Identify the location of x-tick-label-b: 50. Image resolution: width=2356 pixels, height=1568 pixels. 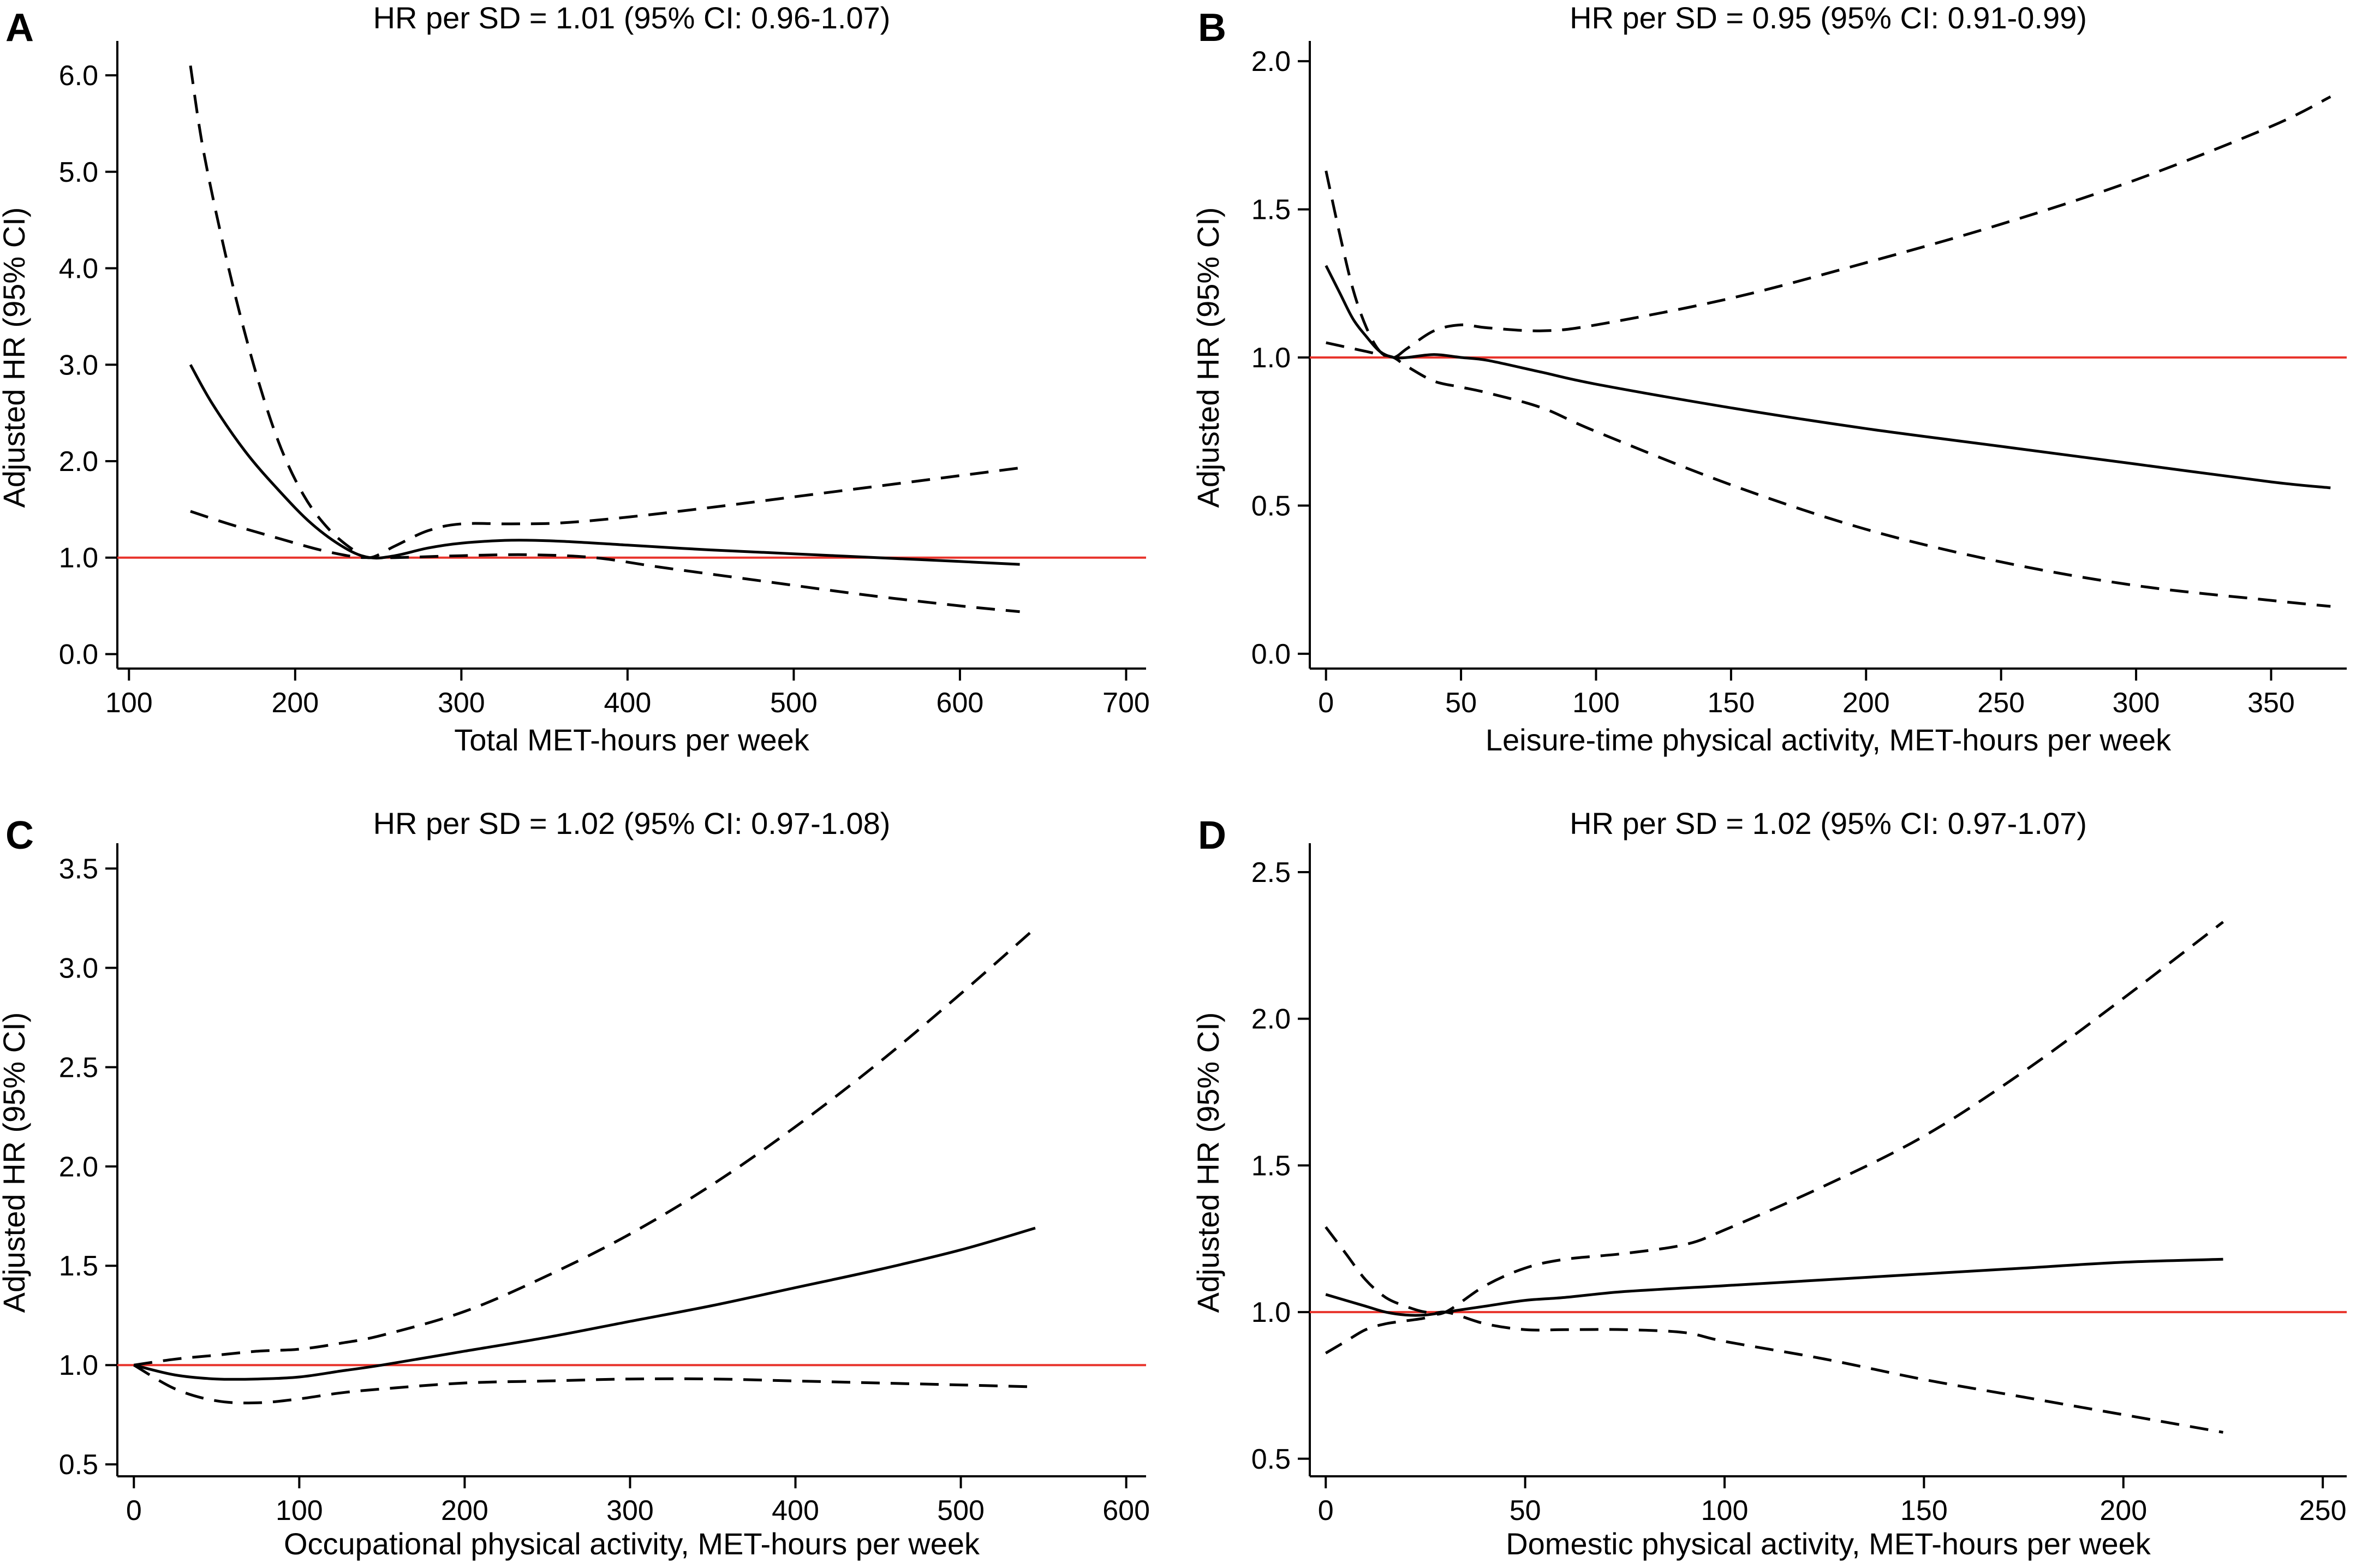
(1461, 703).